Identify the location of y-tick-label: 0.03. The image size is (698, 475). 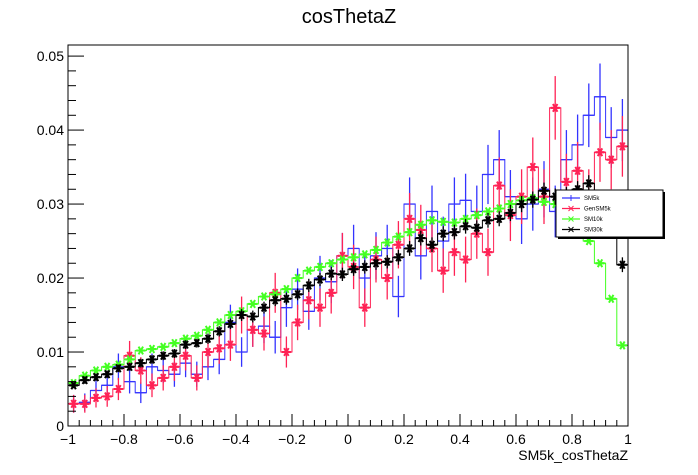
(50, 204).